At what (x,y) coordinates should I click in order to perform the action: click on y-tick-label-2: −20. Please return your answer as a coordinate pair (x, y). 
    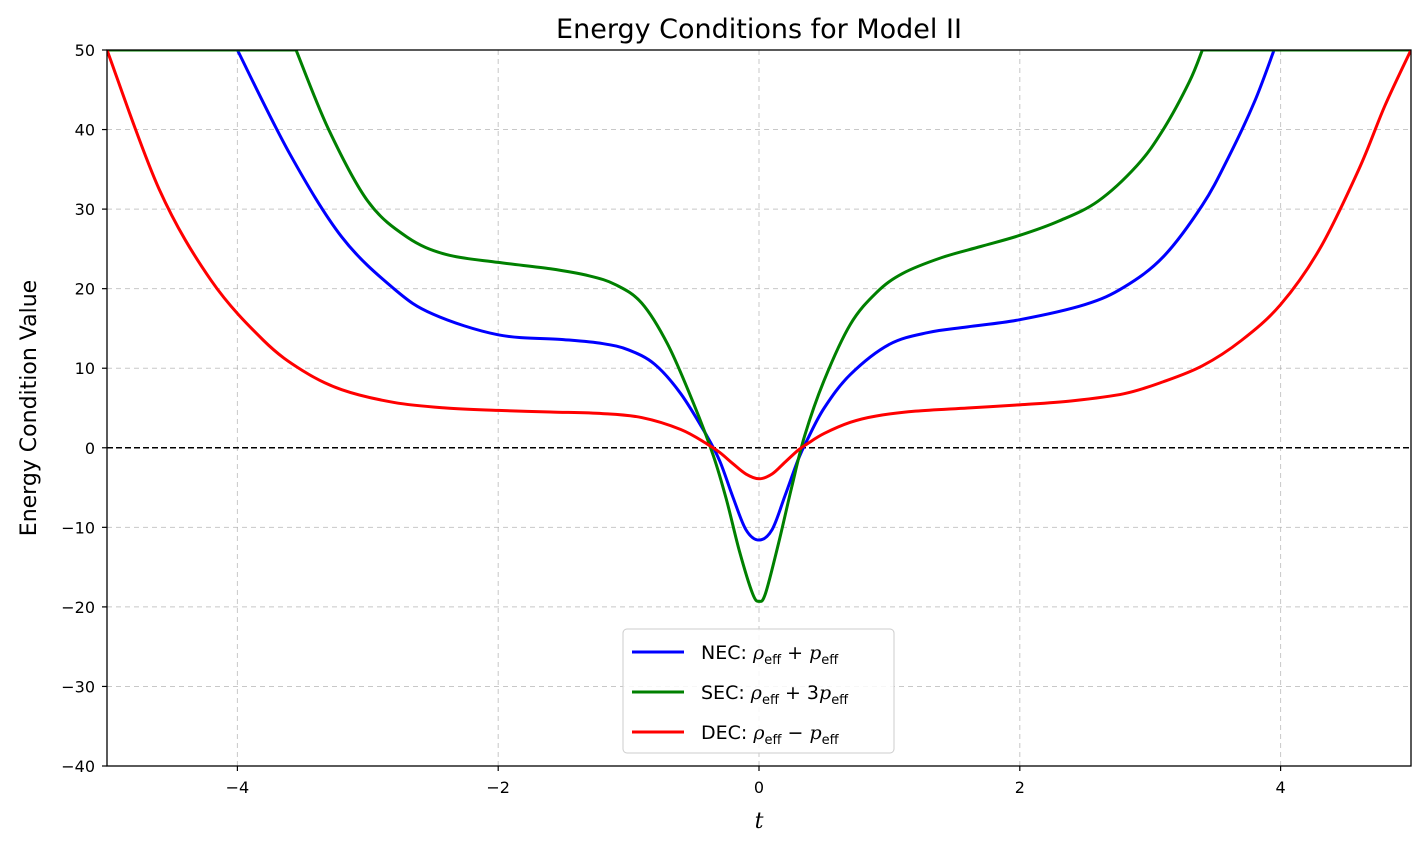
    Looking at the image, I should click on (78, 607).